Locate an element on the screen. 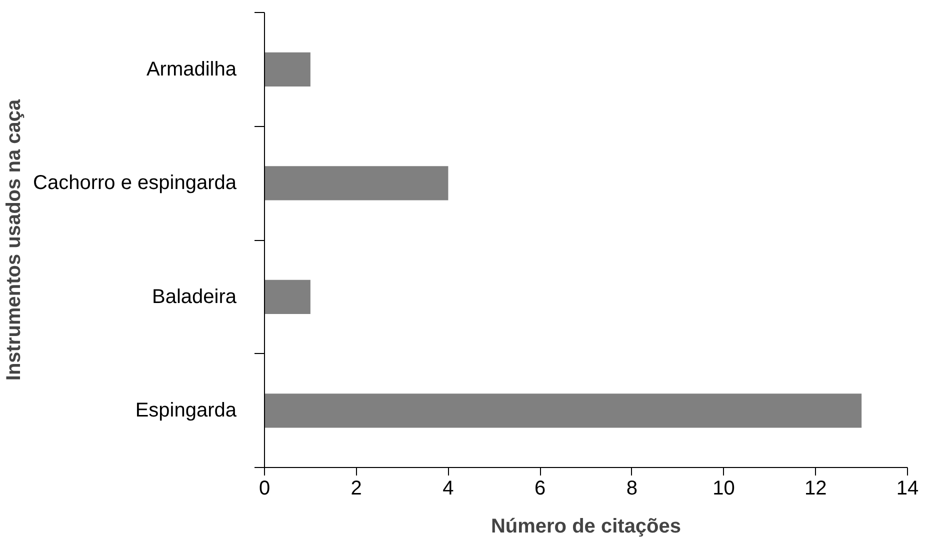 Image resolution: width=927 pixels, height=540 pixels. x-tick-label: 14 is located at coordinates (907, 489).